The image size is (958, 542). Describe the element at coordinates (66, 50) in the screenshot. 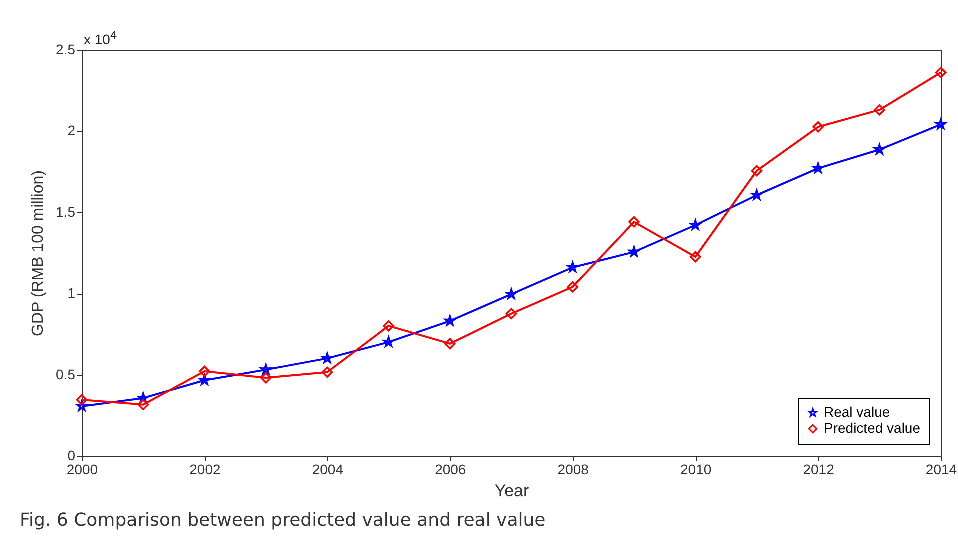

I see `y-tick-label: 2.5` at that location.